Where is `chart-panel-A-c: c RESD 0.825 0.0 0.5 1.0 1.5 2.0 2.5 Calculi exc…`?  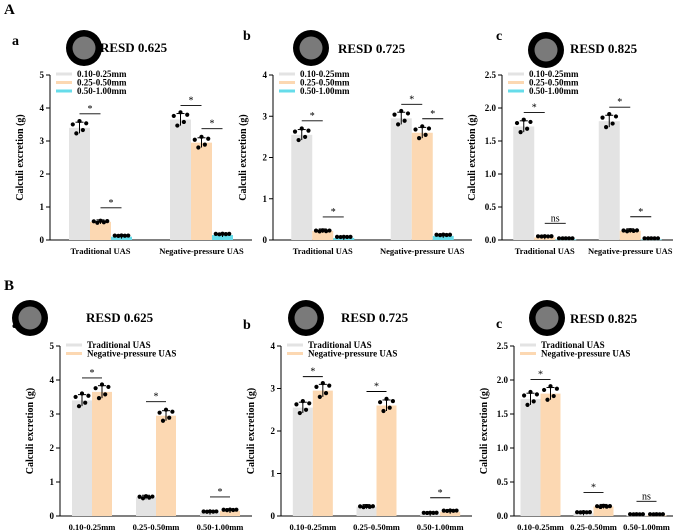 chart-panel-A-c: c RESD 0.825 0.0 0.5 1.0 1.5 2.0 2.5 Calculi exc… is located at coordinates (570, 142).